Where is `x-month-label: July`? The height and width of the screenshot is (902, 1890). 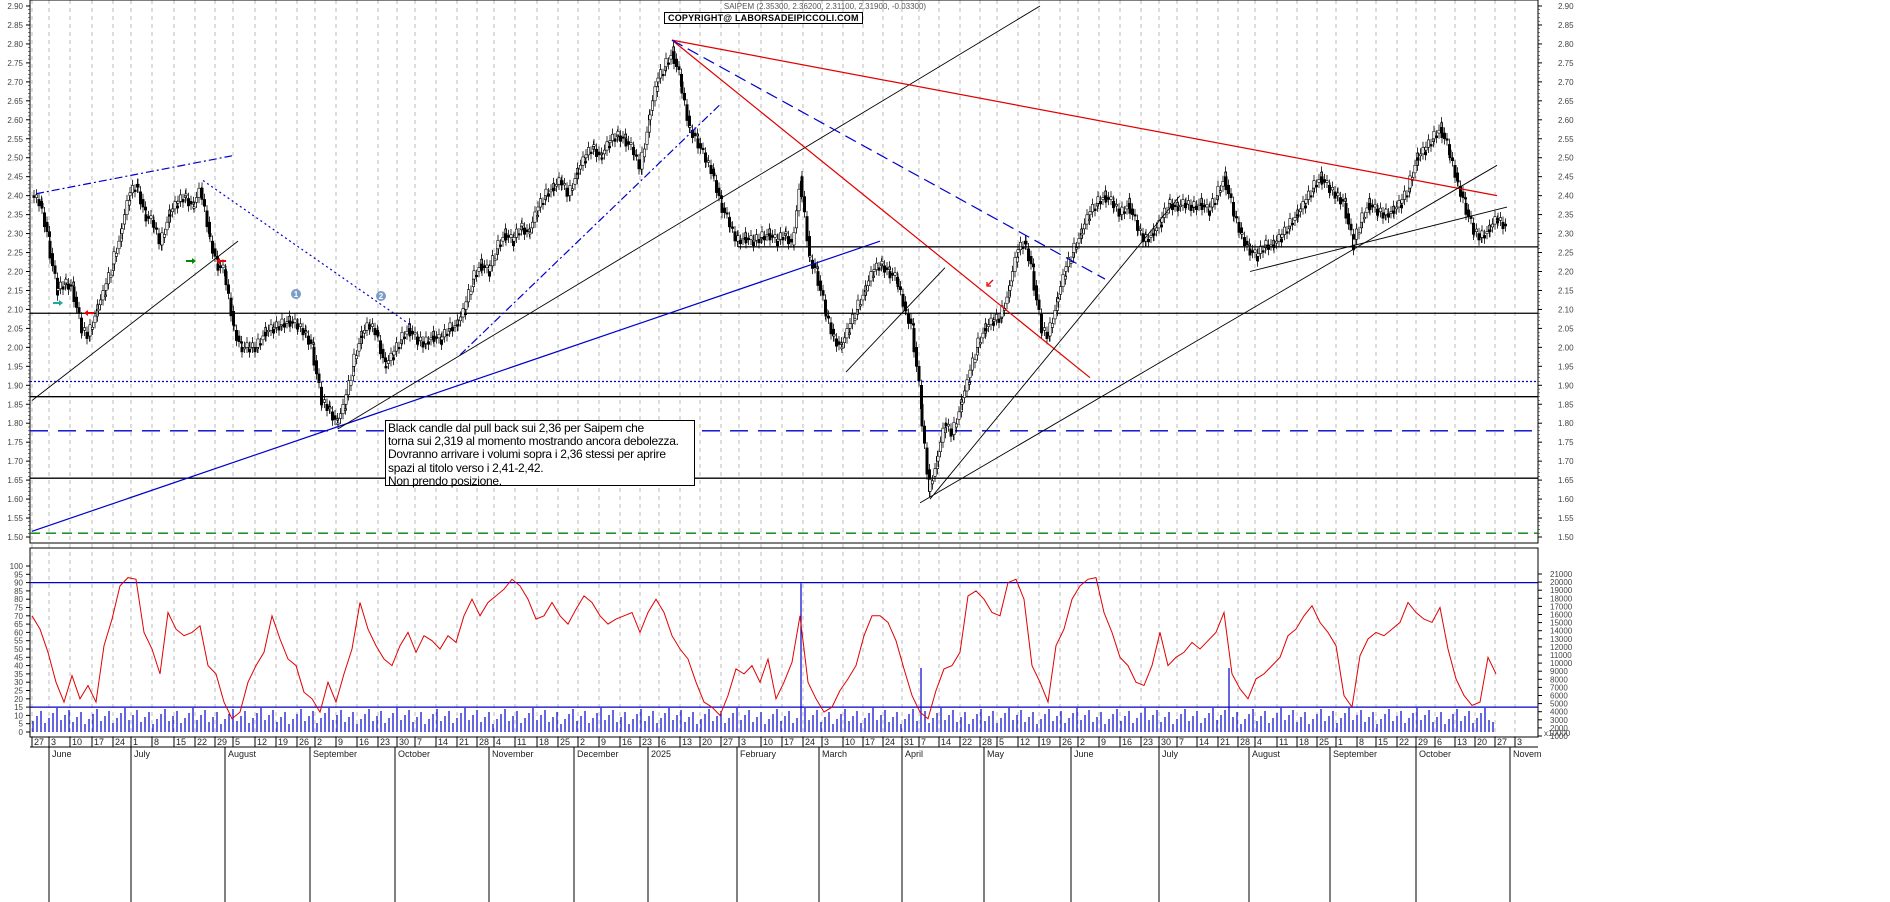 x-month-label: July is located at coordinates (1170, 754).